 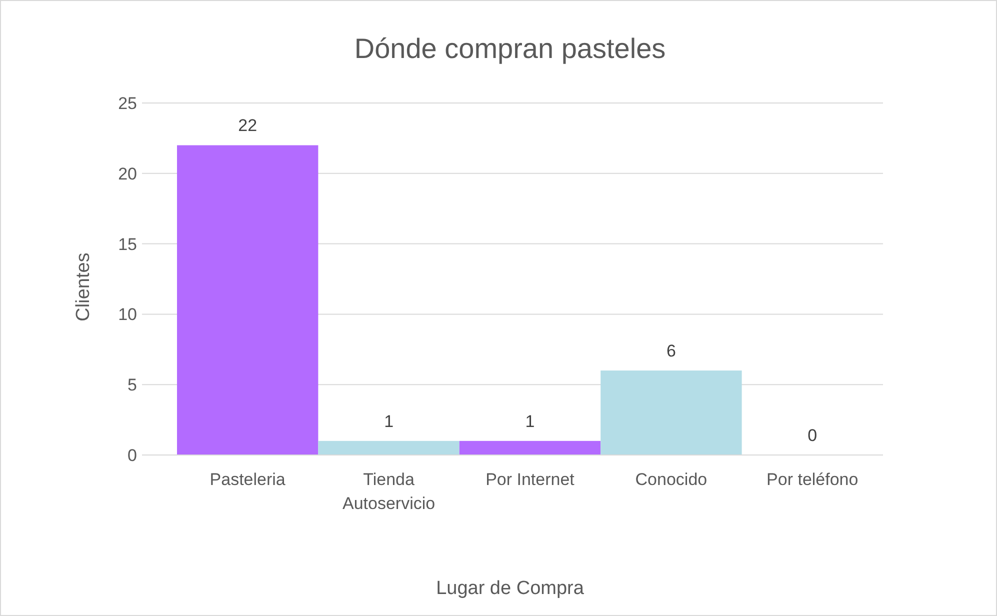 I want to click on x-tick-label: Por Internet, so click(x=530, y=479).